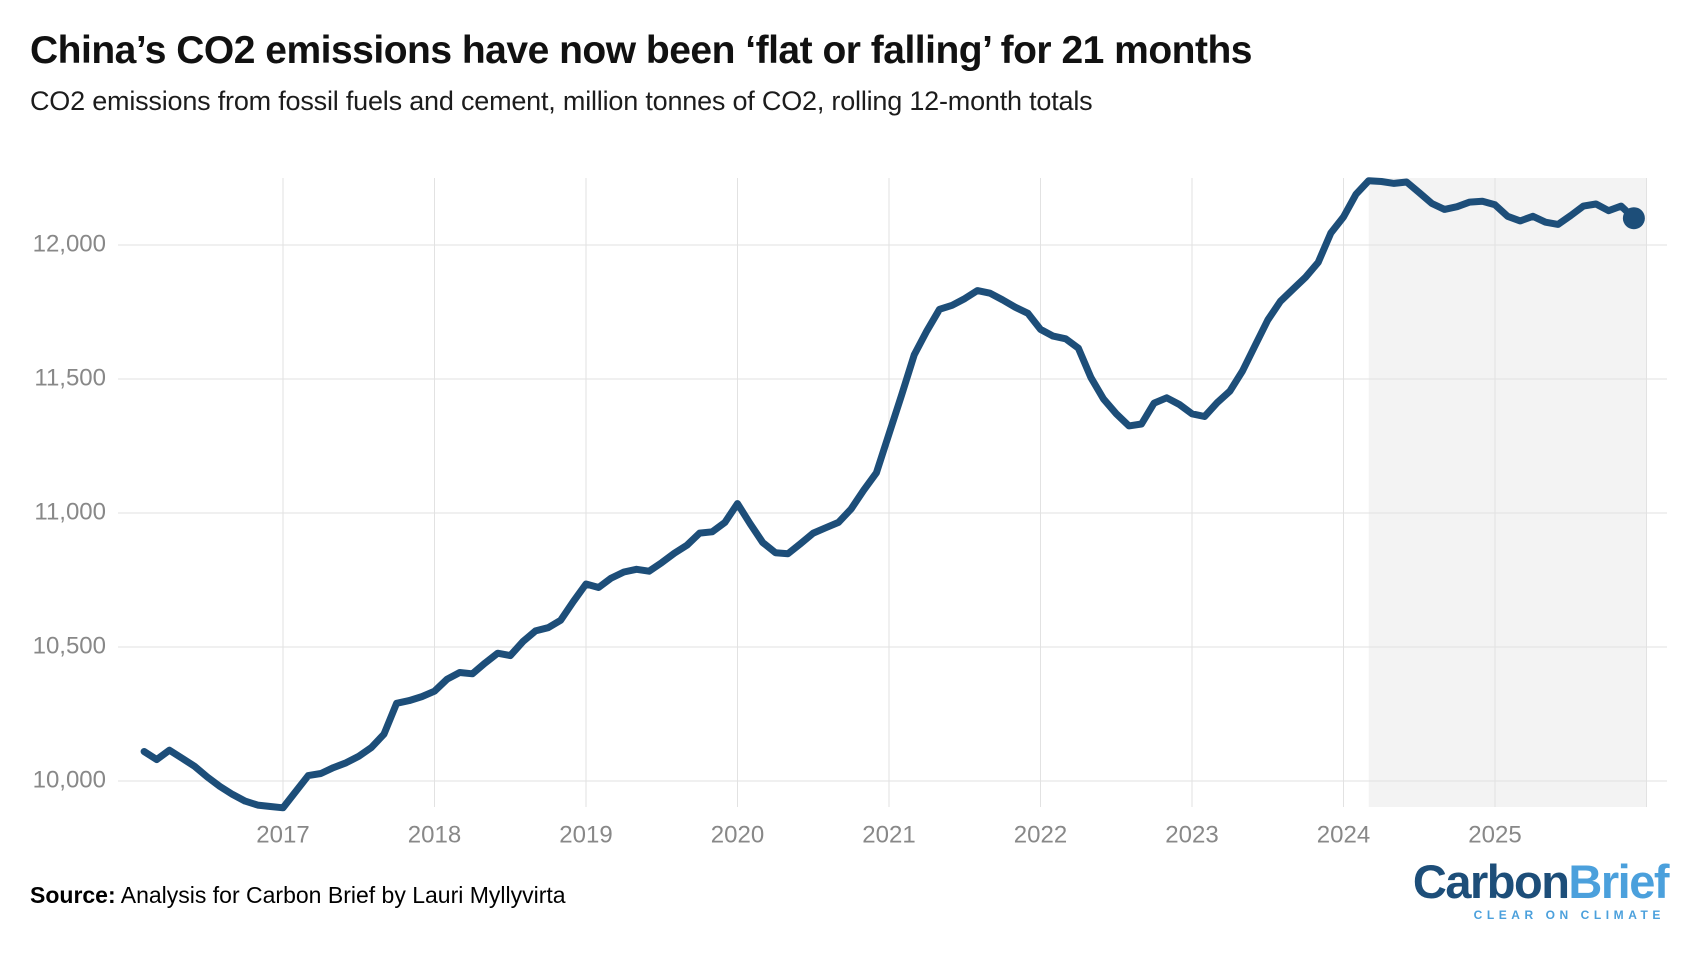  Describe the element at coordinates (1507, 492) in the screenshot. I see `highlight-band` at that location.